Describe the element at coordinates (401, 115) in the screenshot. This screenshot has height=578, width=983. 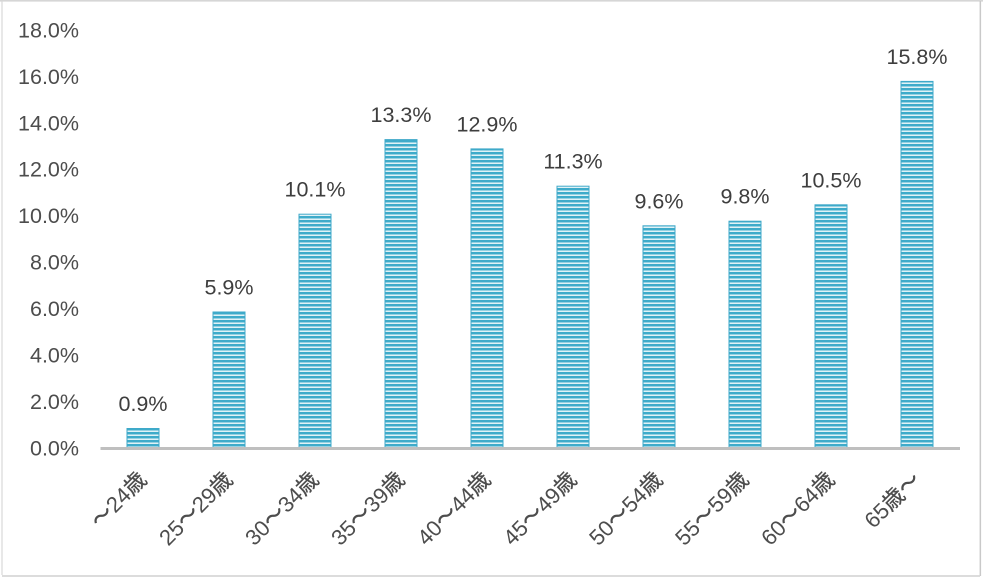
I see `svg-text: 13.3%` at that location.